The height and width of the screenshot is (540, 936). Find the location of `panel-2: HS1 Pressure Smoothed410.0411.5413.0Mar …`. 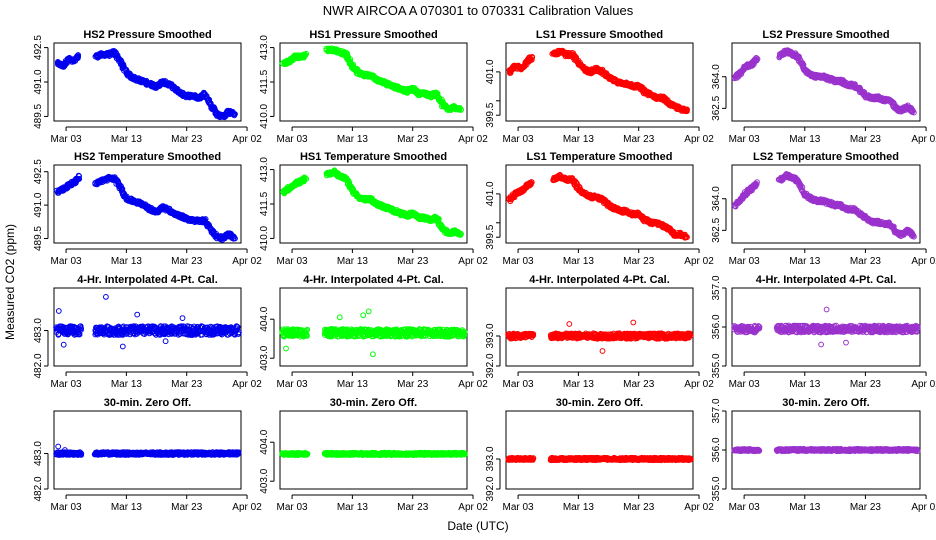

panel-2: HS1 Pressure Smoothed410.0411.5413.0Mar … is located at coordinates (373, 87).